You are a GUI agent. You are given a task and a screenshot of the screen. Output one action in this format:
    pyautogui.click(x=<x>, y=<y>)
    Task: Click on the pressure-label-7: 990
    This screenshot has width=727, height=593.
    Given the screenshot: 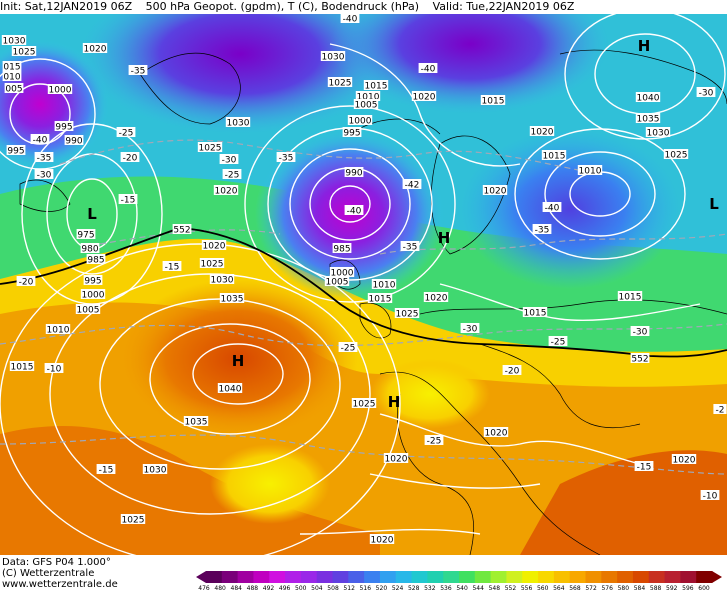 What is the action you would take?
    pyautogui.click(x=74, y=141)
    